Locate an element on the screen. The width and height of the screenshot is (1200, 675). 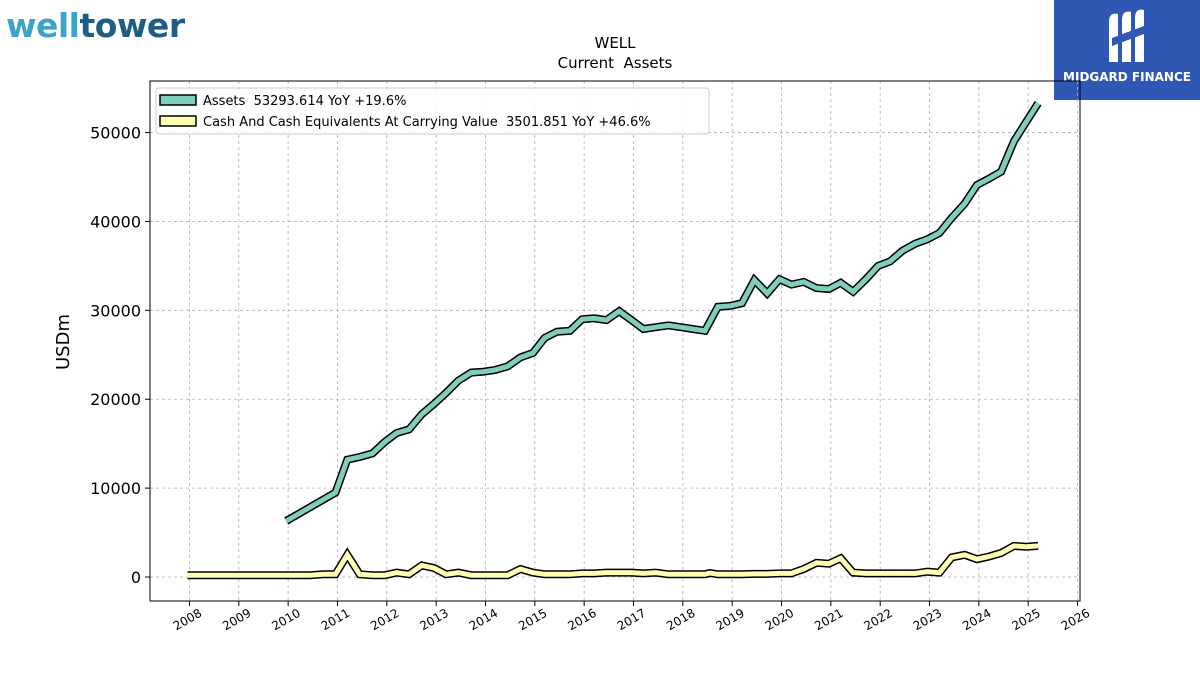
x-tick-label: 2020 is located at coordinates (779, 619).